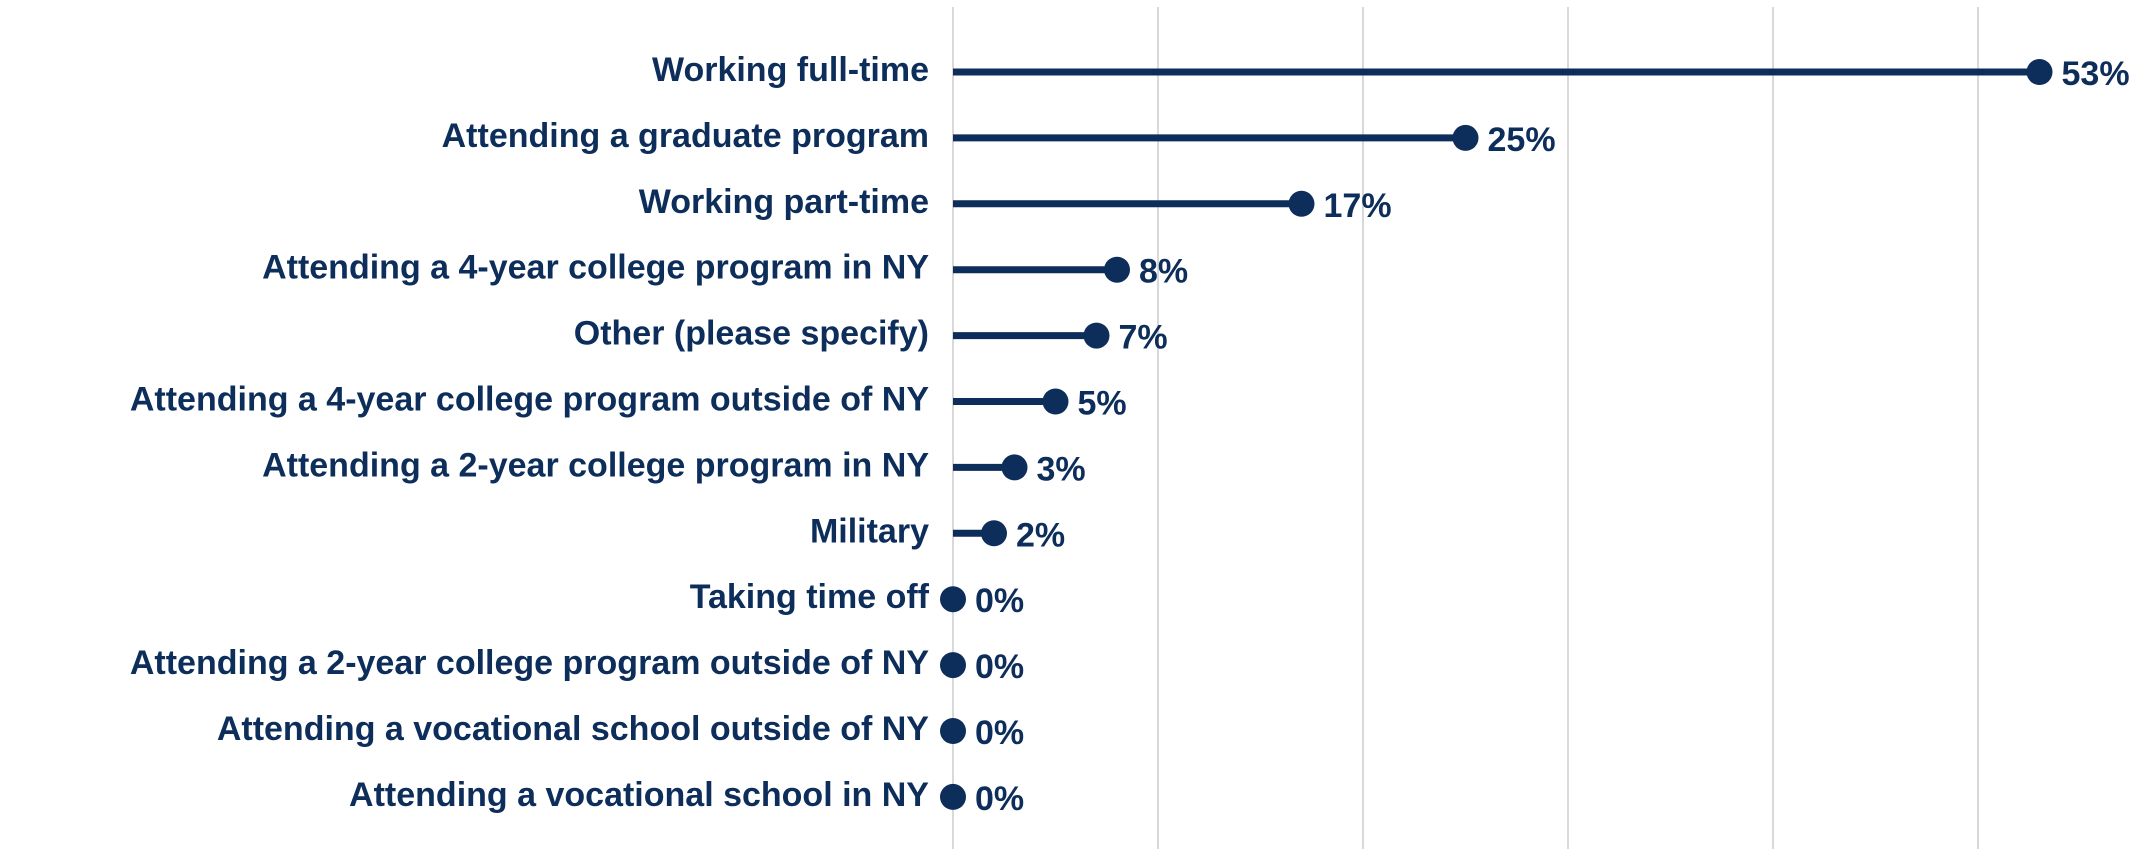  Describe the element at coordinates (639, 795) in the screenshot. I see `category-label: Attending a vocational school in NY` at that location.